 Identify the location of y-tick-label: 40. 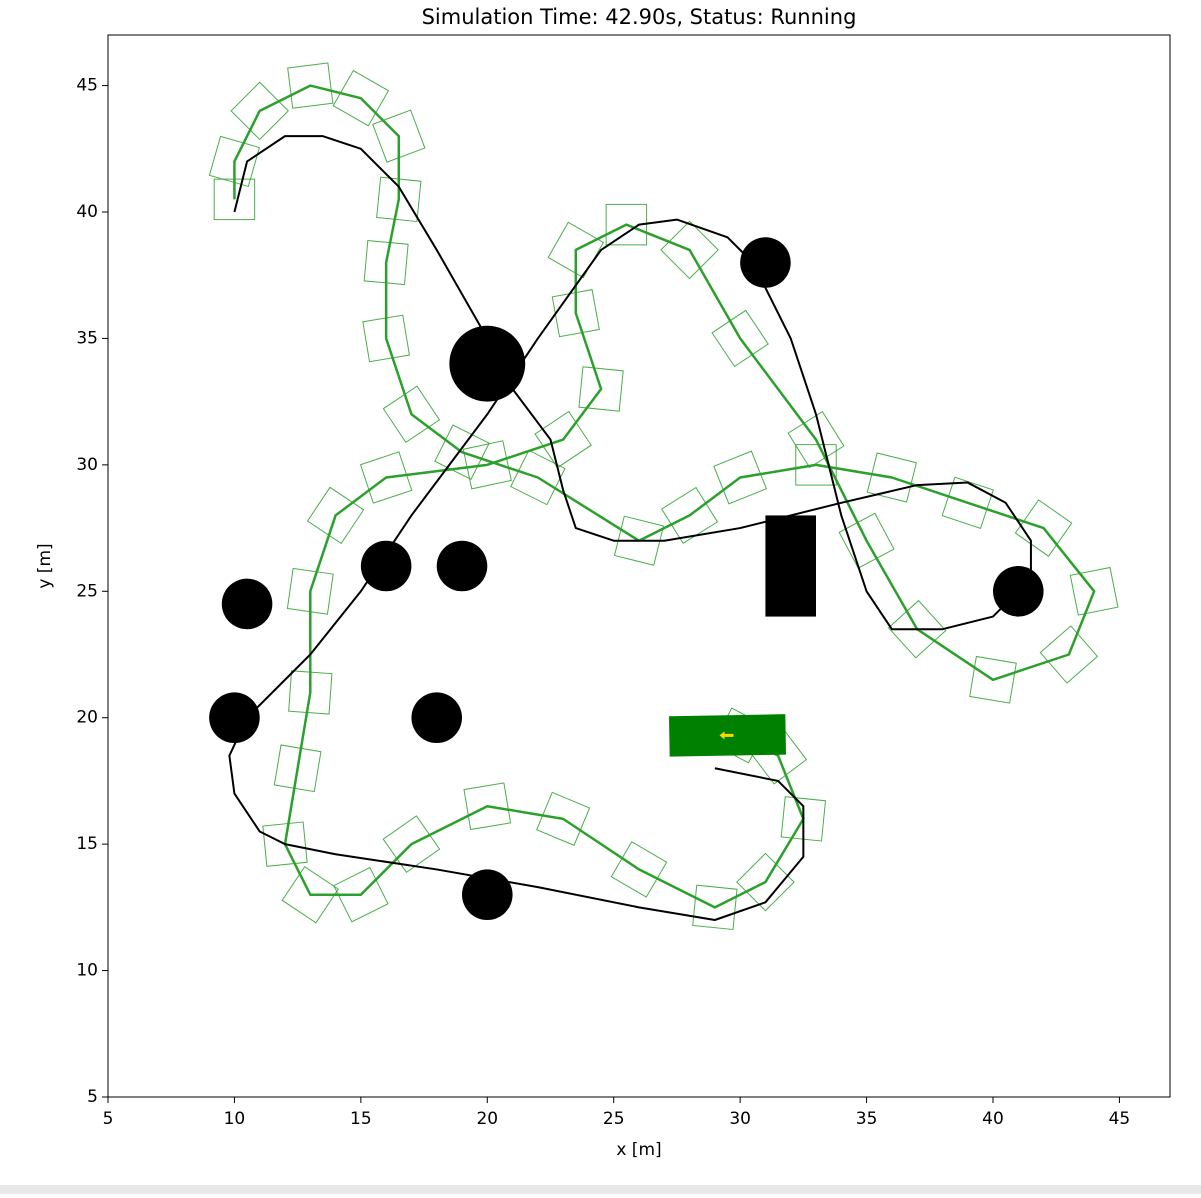
(87, 212).